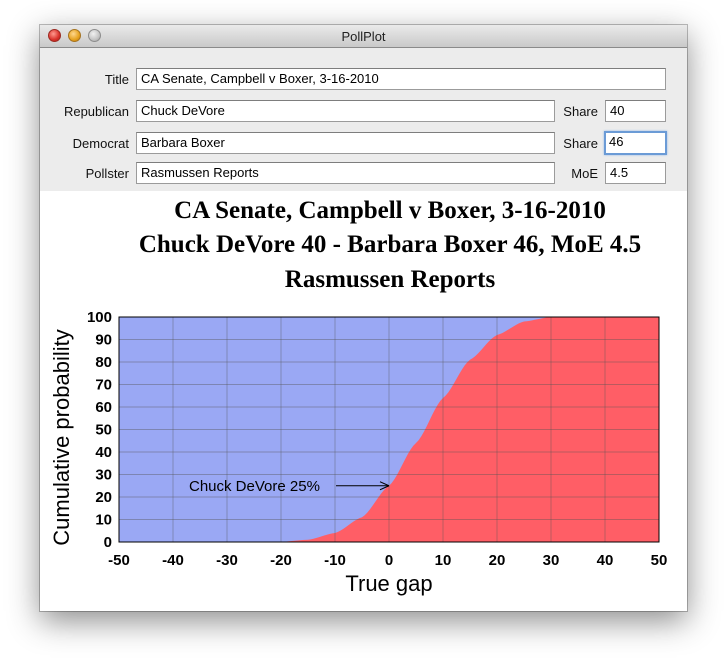  I want to click on x-tick-label: 10, so click(443, 560).